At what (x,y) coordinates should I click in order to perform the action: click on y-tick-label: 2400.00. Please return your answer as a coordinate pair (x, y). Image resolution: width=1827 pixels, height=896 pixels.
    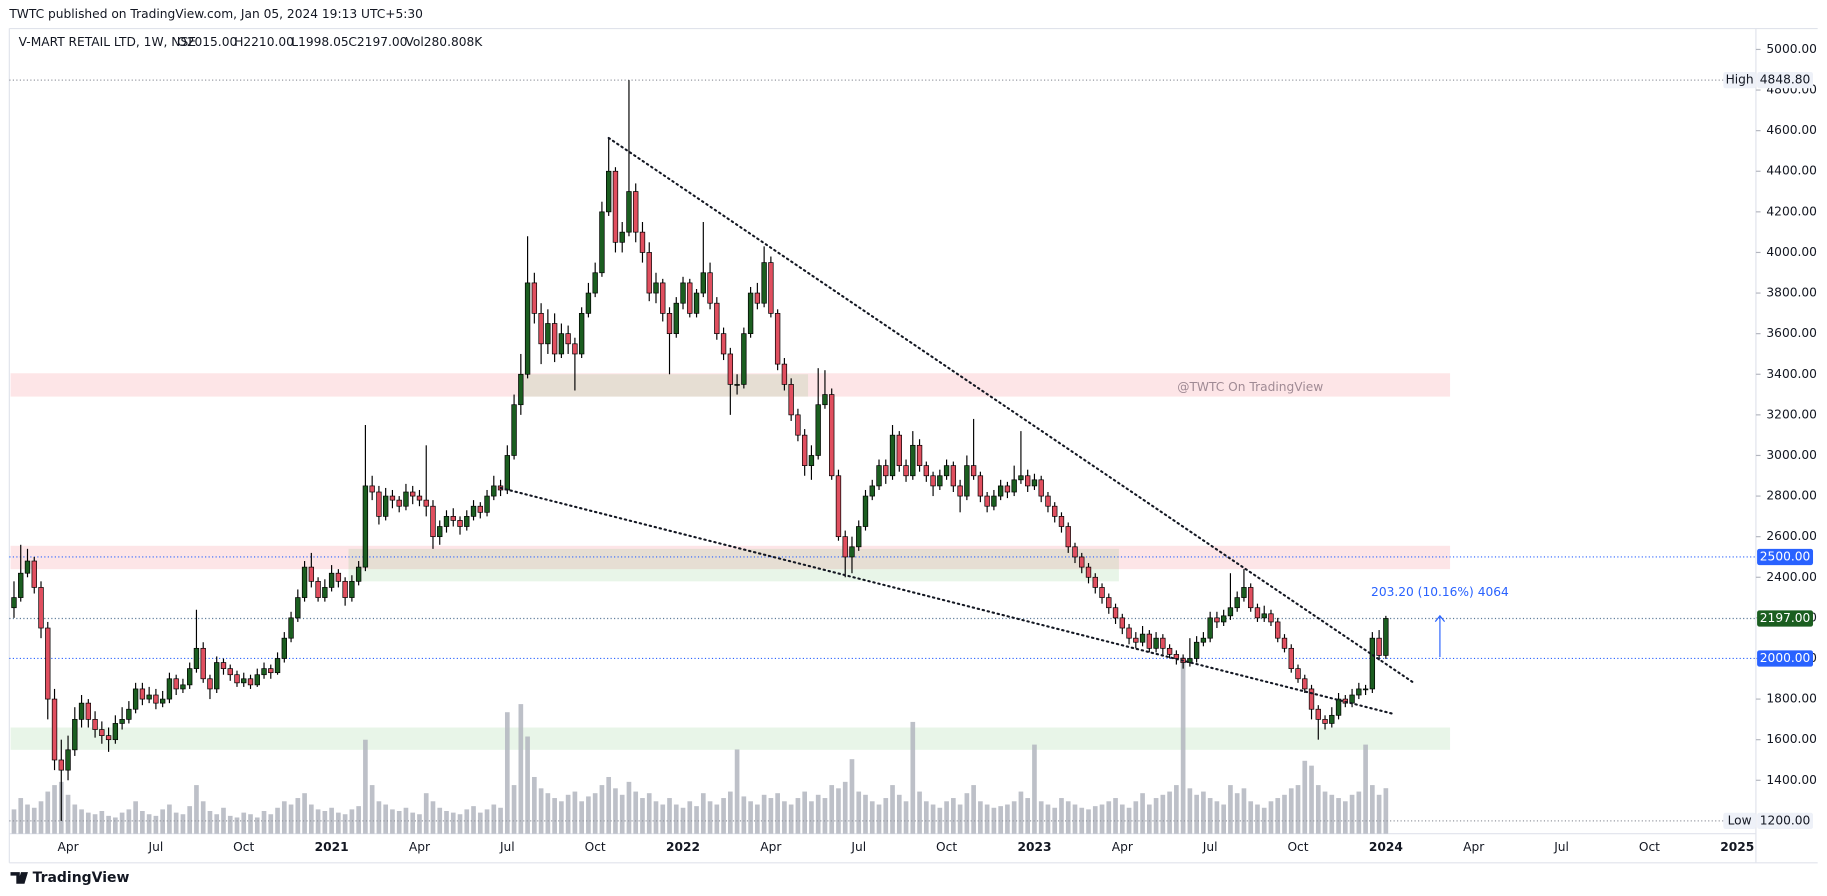
    Looking at the image, I should click on (1791, 577).